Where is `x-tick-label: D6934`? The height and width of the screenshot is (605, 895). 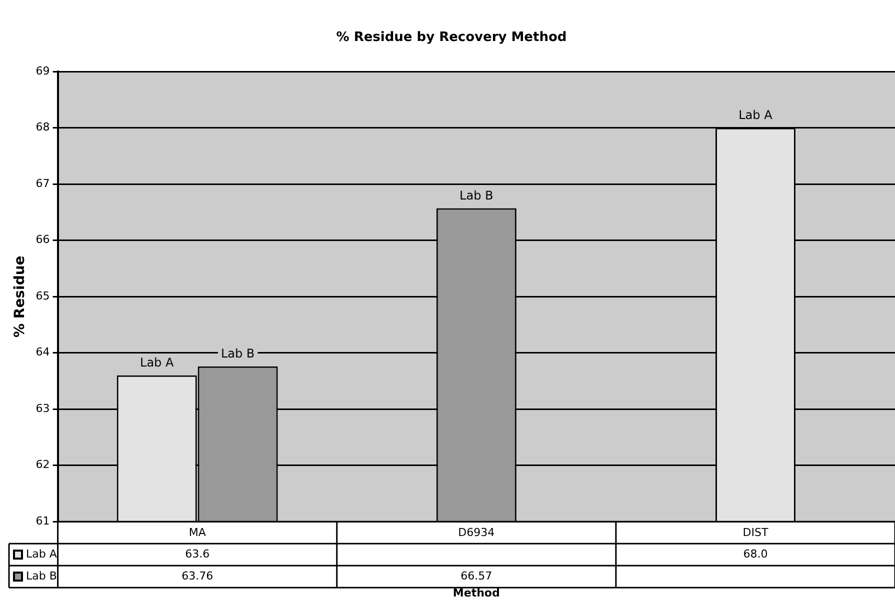
x-tick-label: D6934 is located at coordinates (476, 533).